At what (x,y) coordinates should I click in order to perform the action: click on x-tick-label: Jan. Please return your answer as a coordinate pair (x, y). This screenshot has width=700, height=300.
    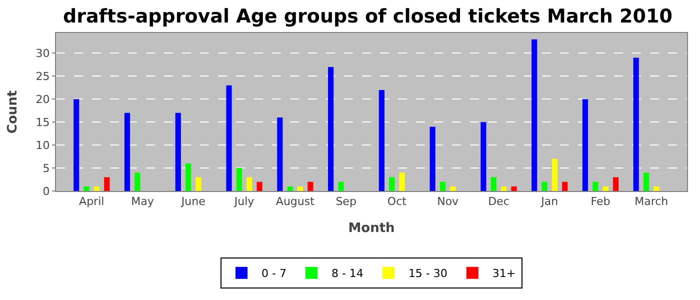
    Looking at the image, I should click on (549, 201).